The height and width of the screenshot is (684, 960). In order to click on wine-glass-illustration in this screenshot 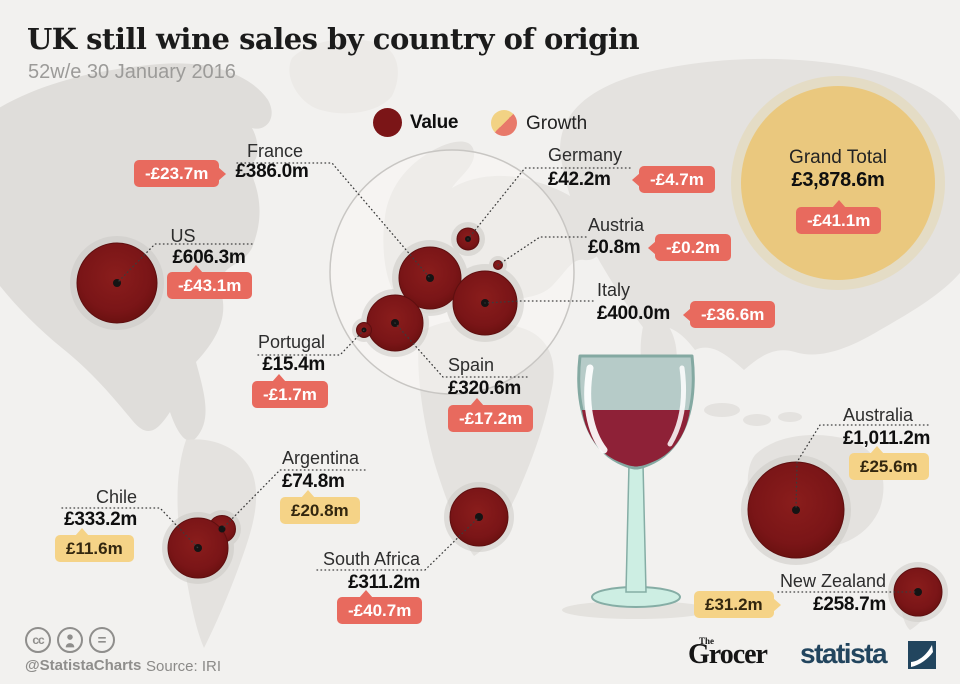, I will do `click(636, 490)`.